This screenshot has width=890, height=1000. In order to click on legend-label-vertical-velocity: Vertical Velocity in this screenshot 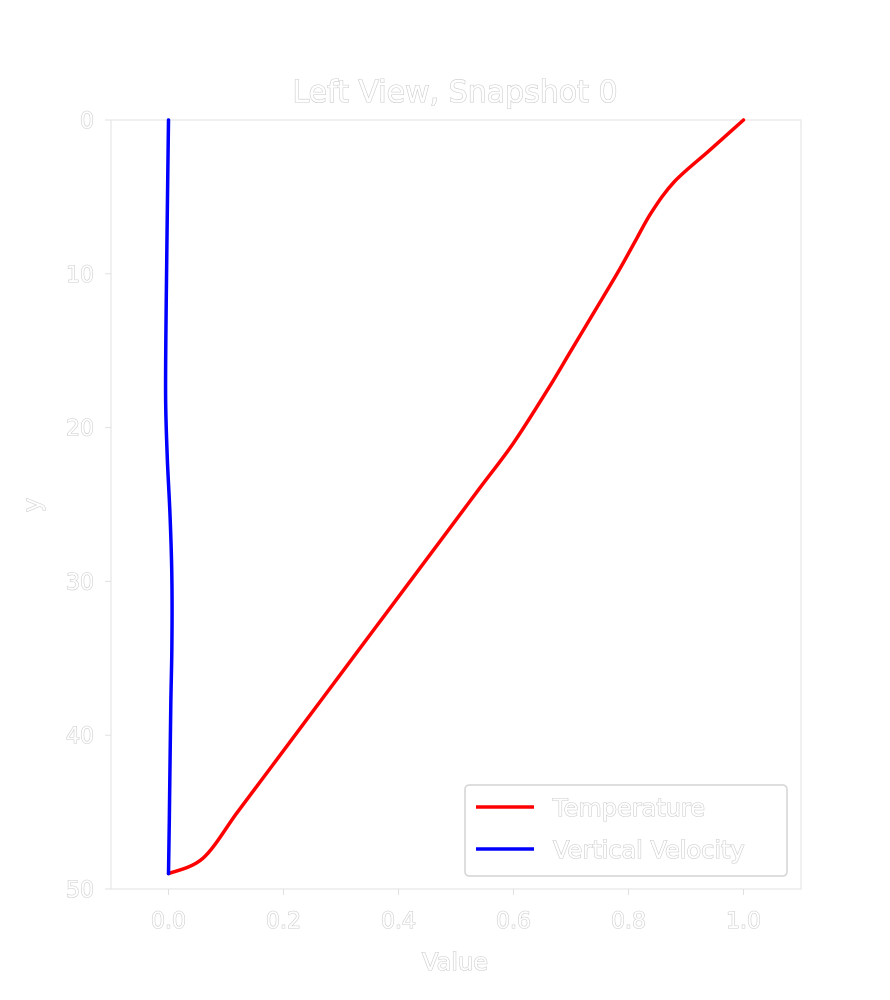, I will do `click(649, 850)`.